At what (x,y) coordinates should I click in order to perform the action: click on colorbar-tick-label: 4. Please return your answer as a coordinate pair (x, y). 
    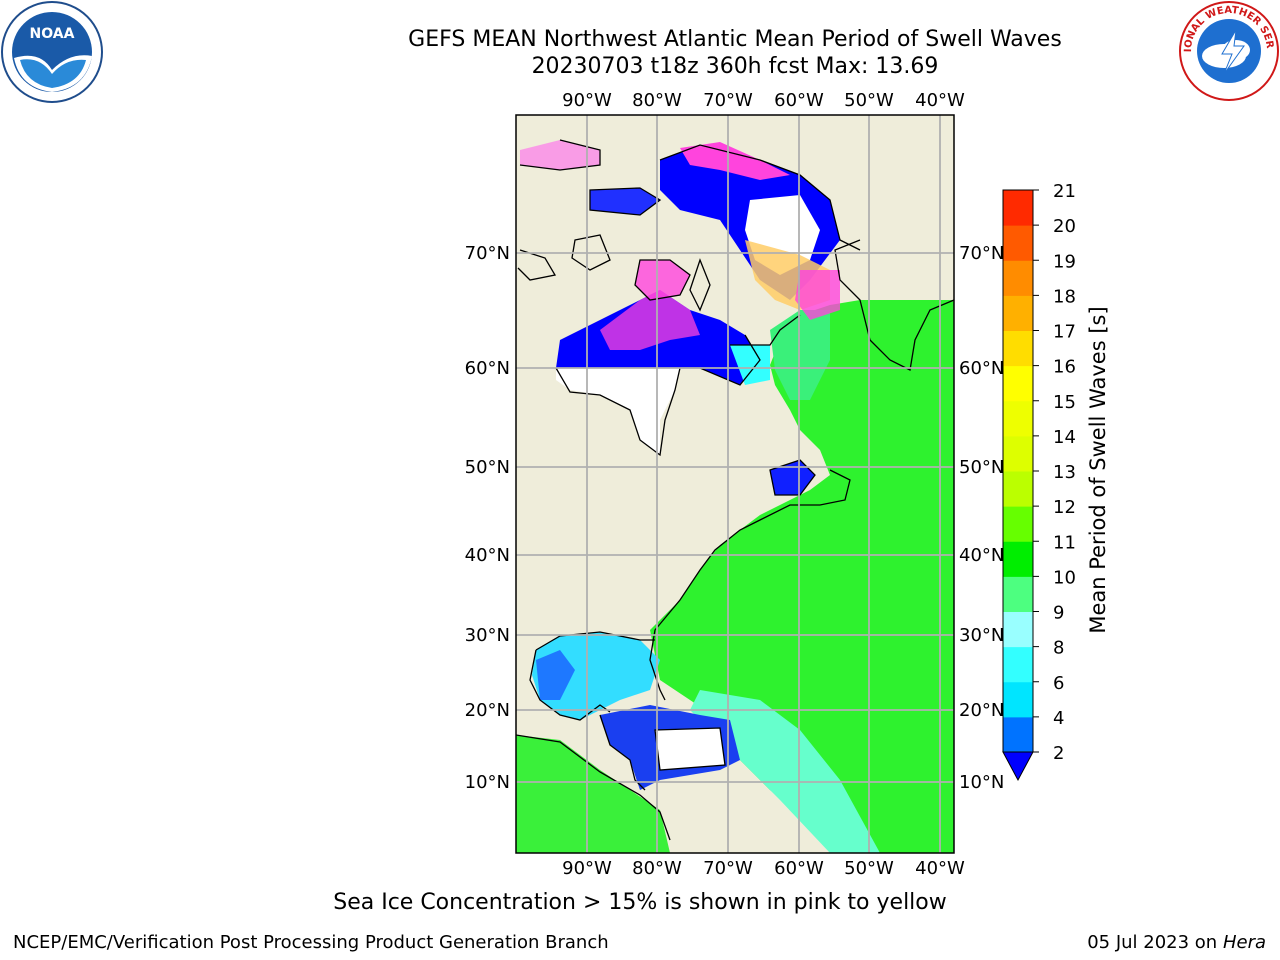
    Looking at the image, I should click on (1058, 718).